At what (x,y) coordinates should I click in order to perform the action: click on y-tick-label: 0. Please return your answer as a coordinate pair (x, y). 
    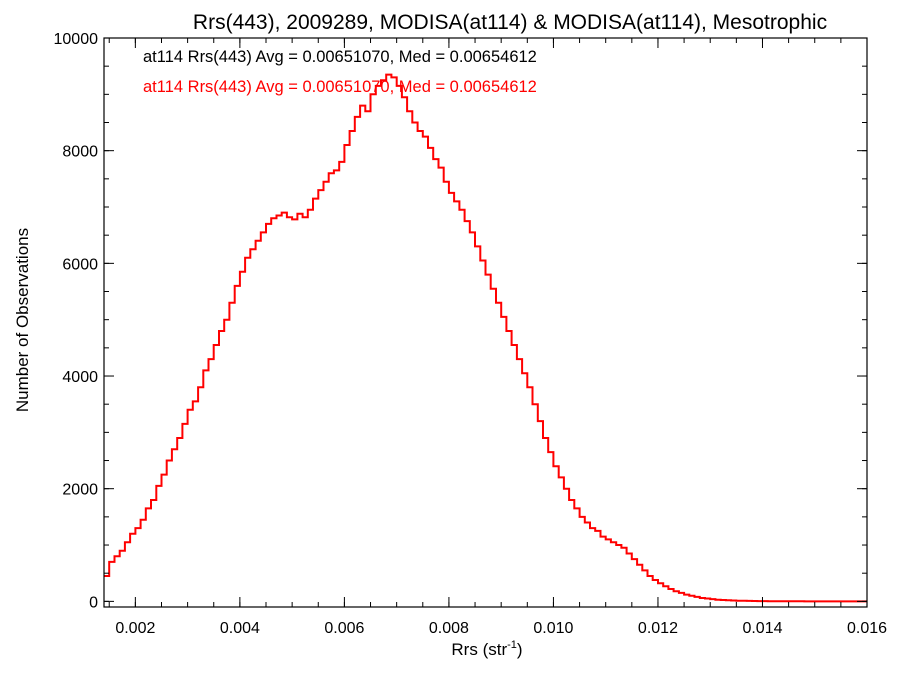
    Looking at the image, I should click on (93, 602).